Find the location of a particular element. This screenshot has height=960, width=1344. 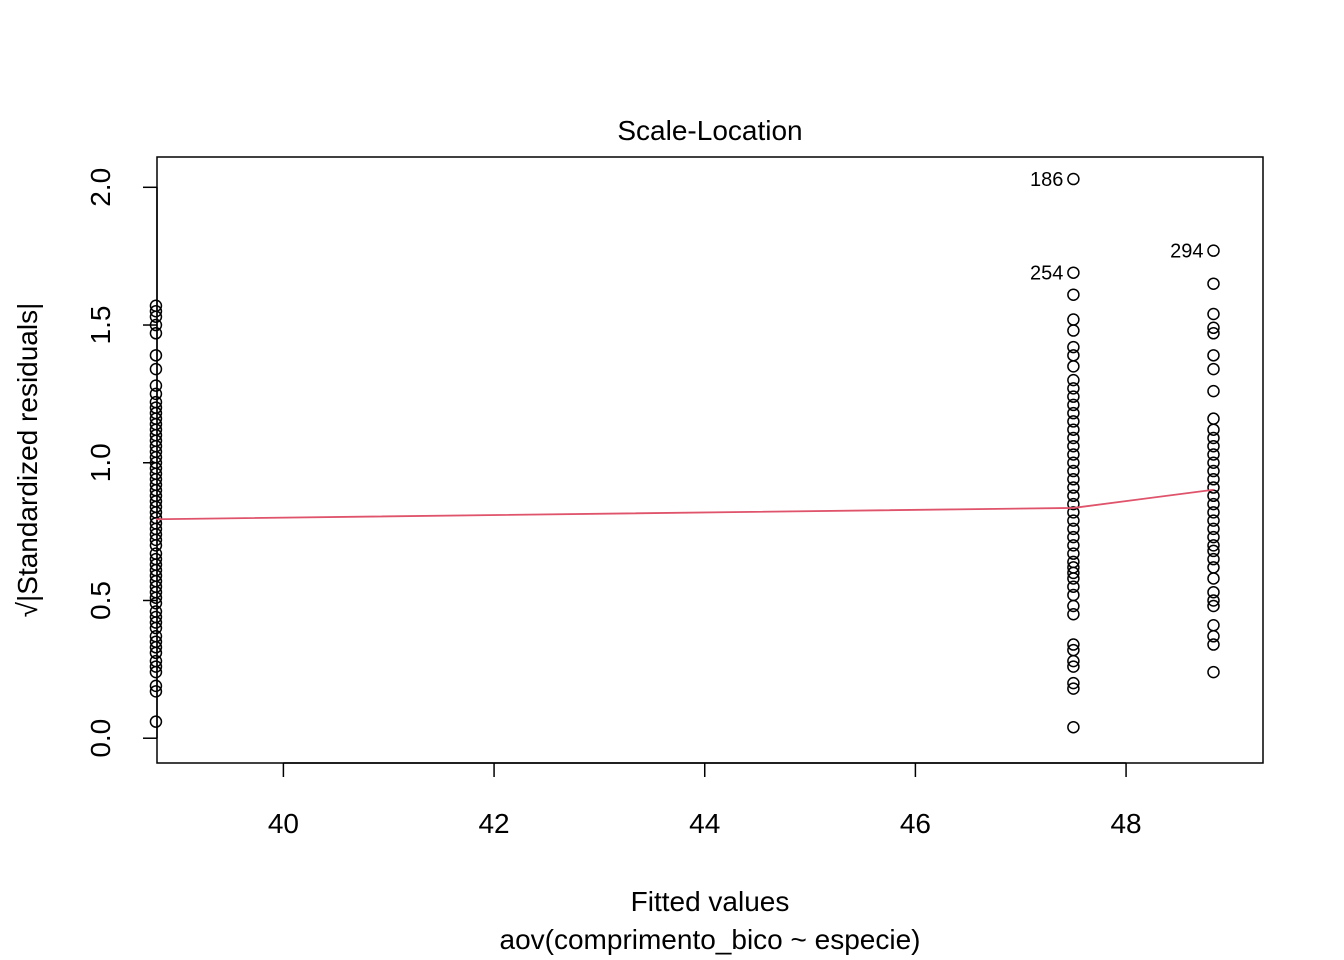

y-axis: 0.0 0.5 1.0 1.5 2.0 is located at coordinates (121, 463).